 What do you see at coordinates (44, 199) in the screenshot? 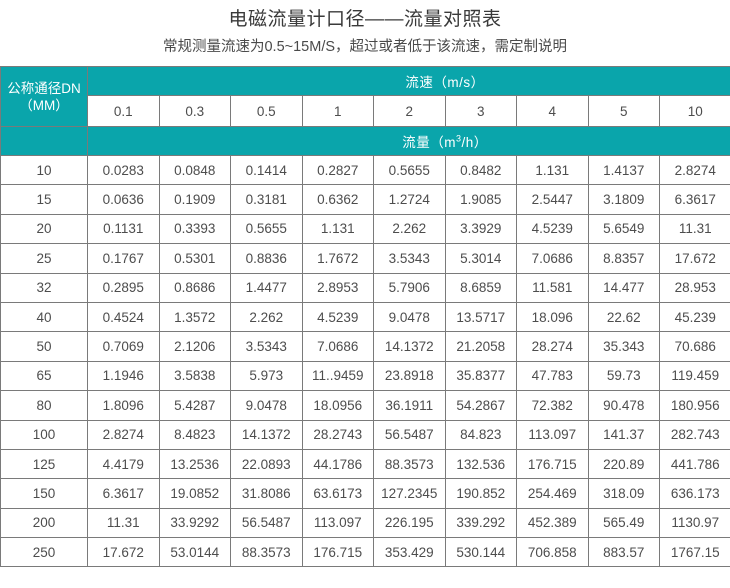
I see `dn-value-cell: 15` at bounding box center [44, 199].